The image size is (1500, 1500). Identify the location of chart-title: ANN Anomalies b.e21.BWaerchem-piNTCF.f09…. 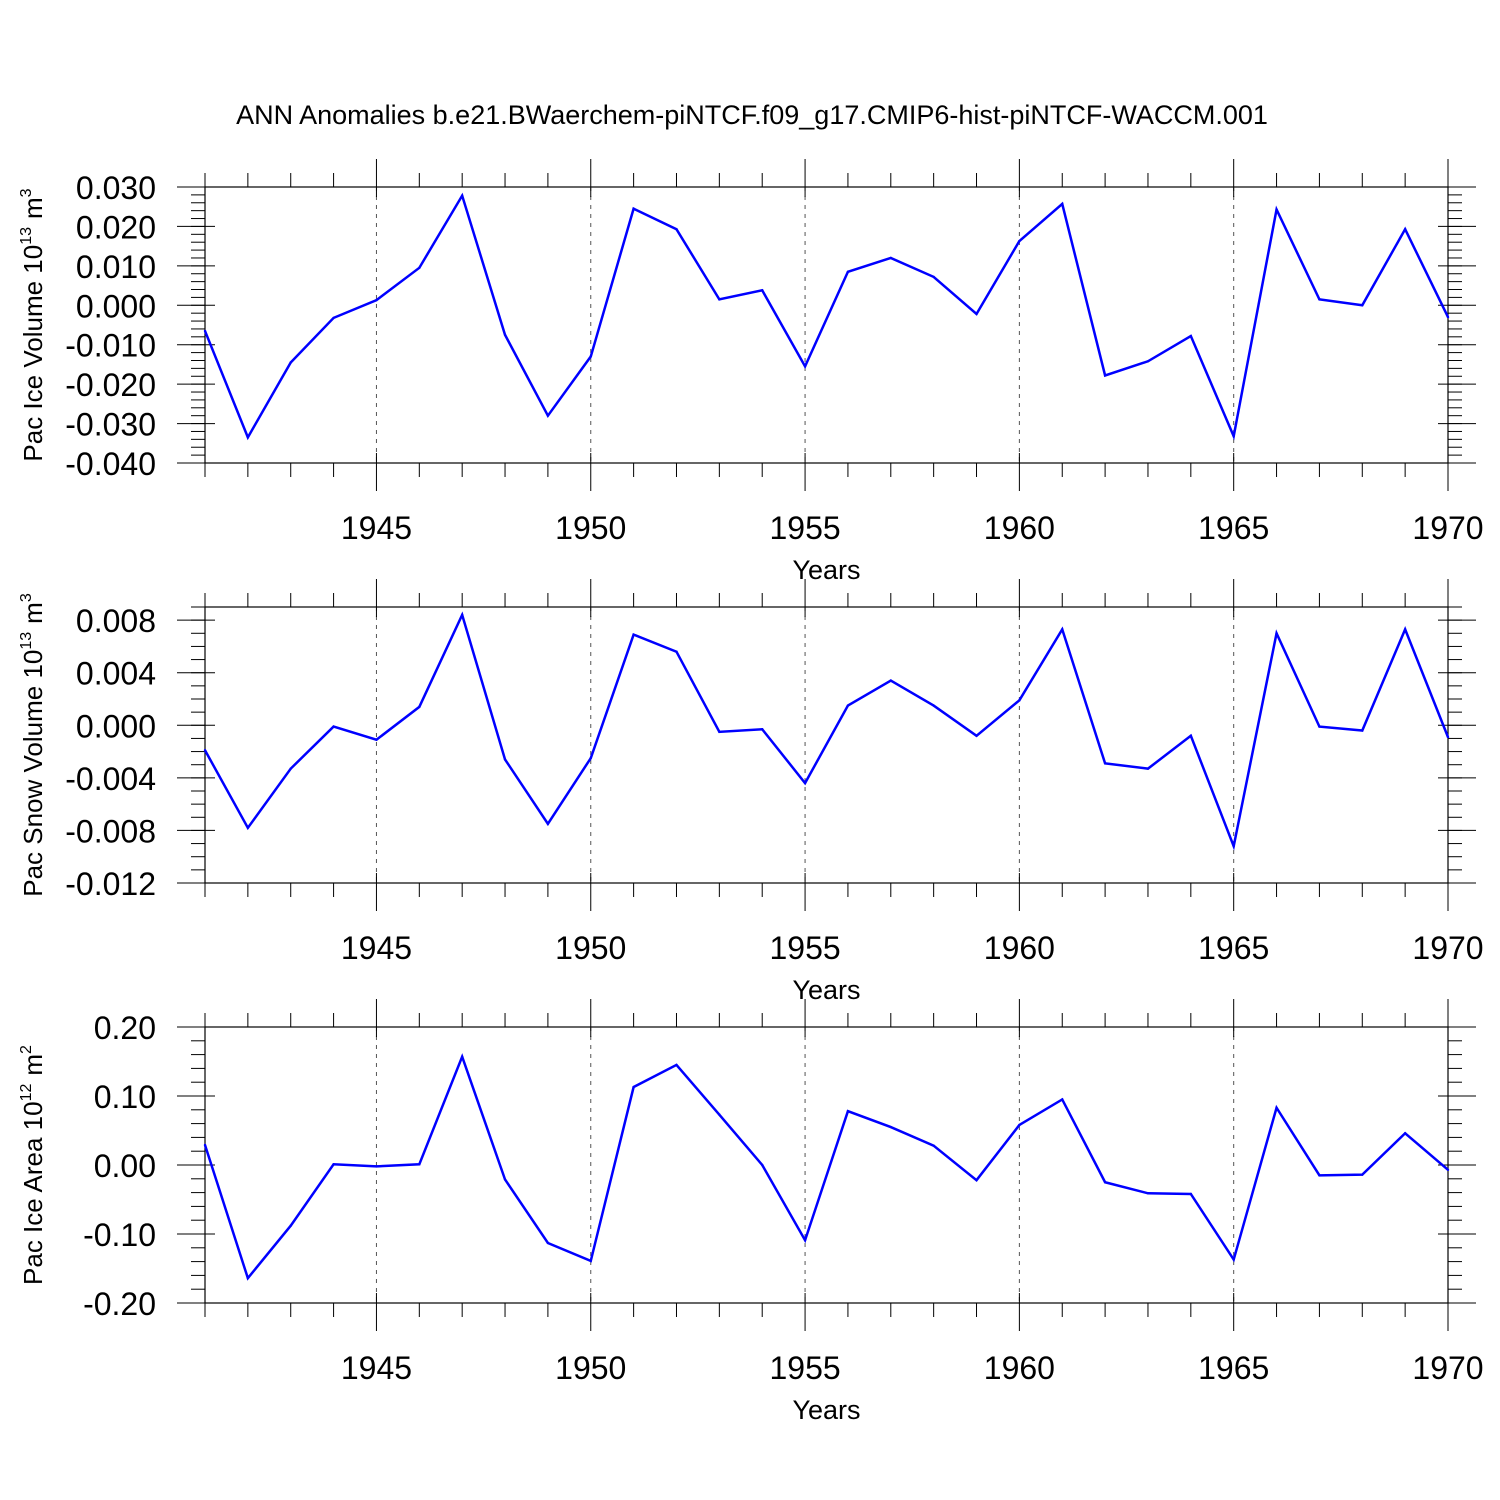
(752, 115).